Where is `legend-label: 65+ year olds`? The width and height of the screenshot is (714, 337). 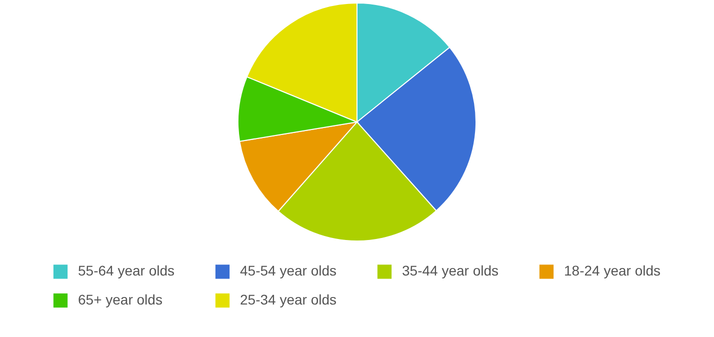 legend-label: 65+ year olds is located at coordinates (120, 300).